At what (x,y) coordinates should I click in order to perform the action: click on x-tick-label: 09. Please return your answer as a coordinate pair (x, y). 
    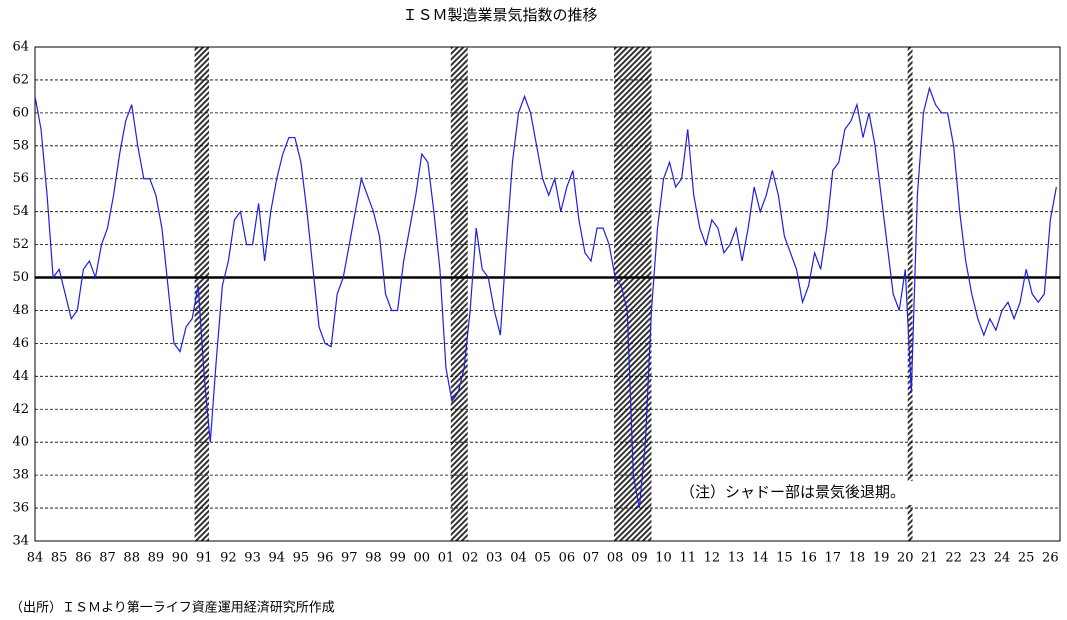
    Looking at the image, I should click on (639, 558).